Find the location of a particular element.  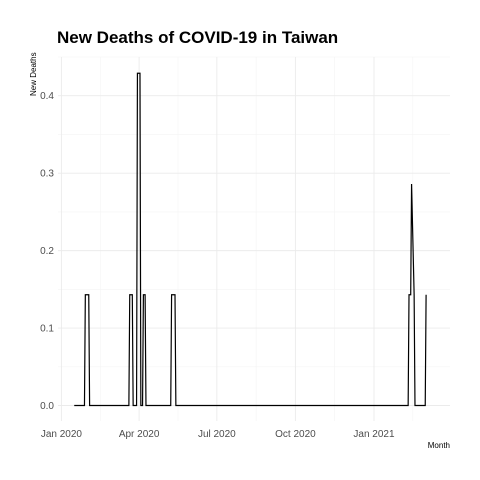

chart-title: New Deaths of COVID-19 in Taiwan is located at coordinates (197, 37).